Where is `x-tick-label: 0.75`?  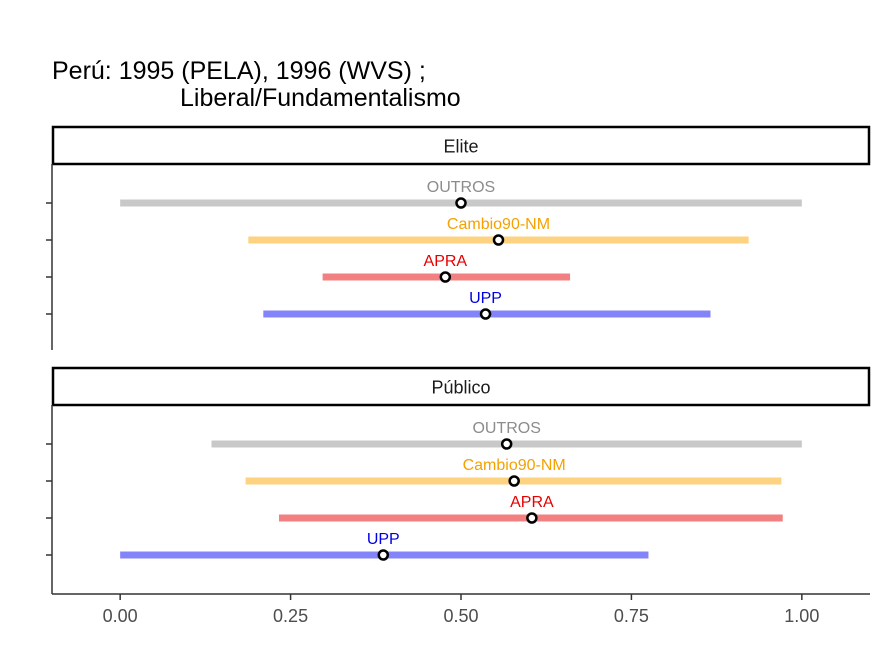 x-tick-label: 0.75 is located at coordinates (631, 616).